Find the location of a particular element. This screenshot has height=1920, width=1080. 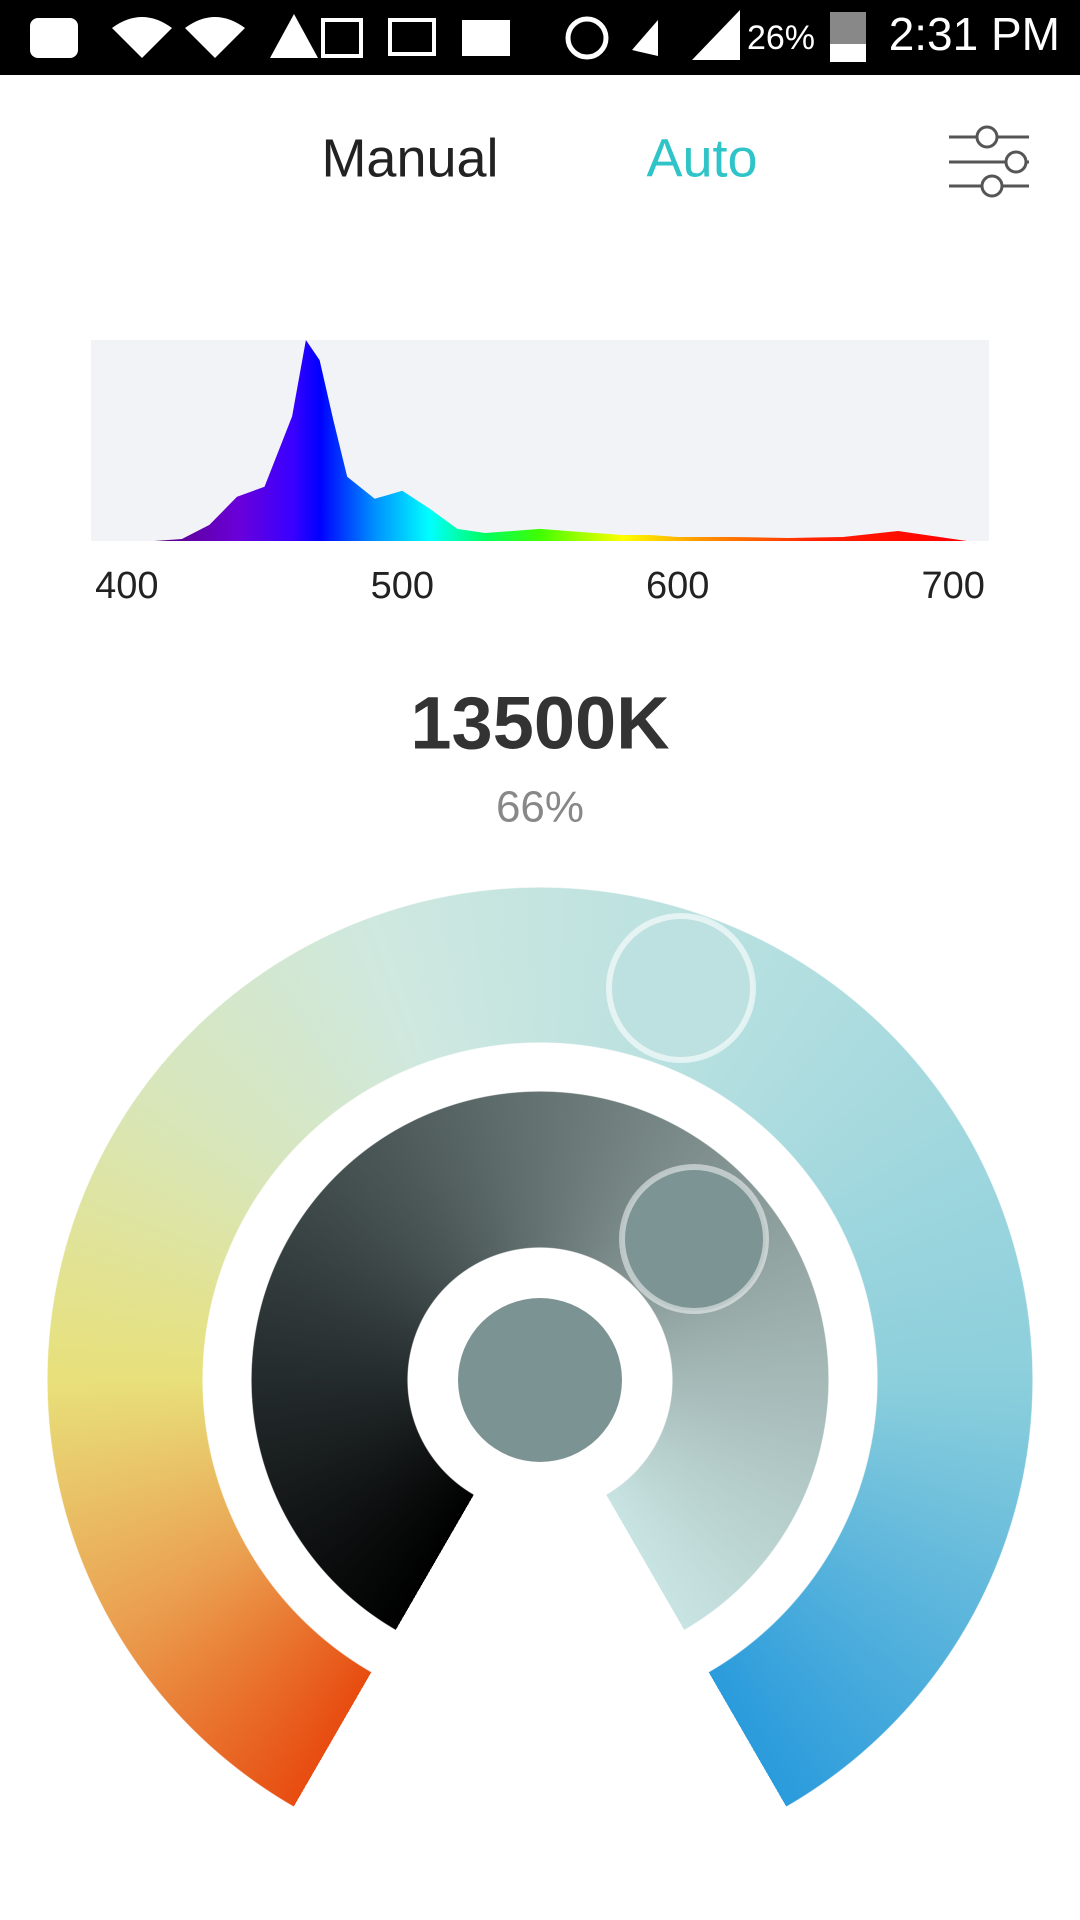

spectrum-area is located at coordinates (560, 440).